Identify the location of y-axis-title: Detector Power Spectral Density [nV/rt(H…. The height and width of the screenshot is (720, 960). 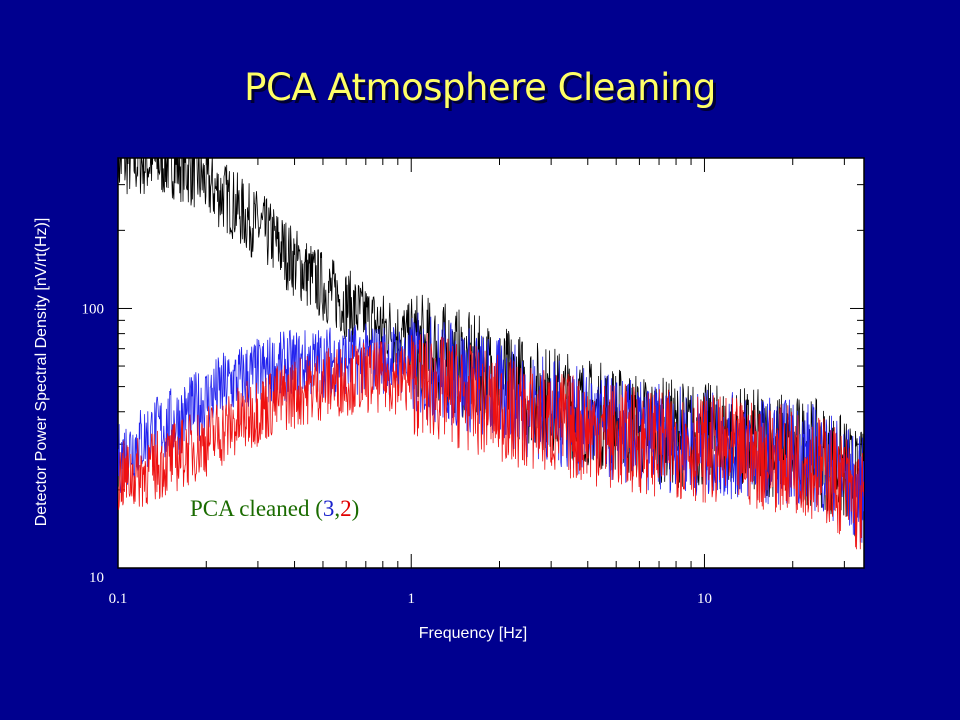
(41, 372).